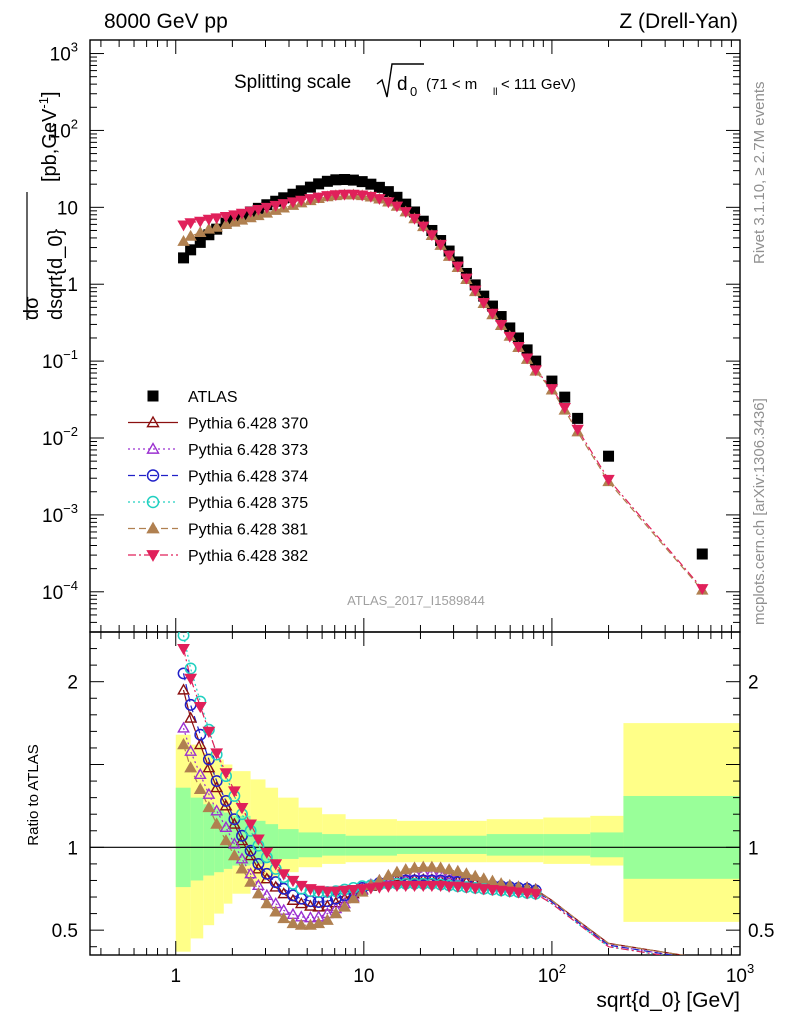 This screenshot has height=1024, width=786. What do you see at coordinates (50, 145) in the screenshot?
I see `y-title-unit-base: [pb,GeV` at bounding box center [50, 145].